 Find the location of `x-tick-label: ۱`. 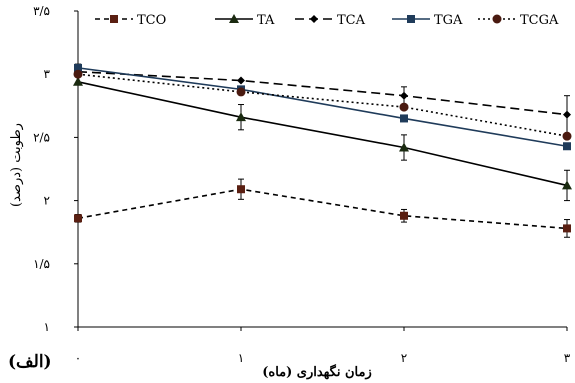

x-tick-label: ۱ is located at coordinates (241, 358).